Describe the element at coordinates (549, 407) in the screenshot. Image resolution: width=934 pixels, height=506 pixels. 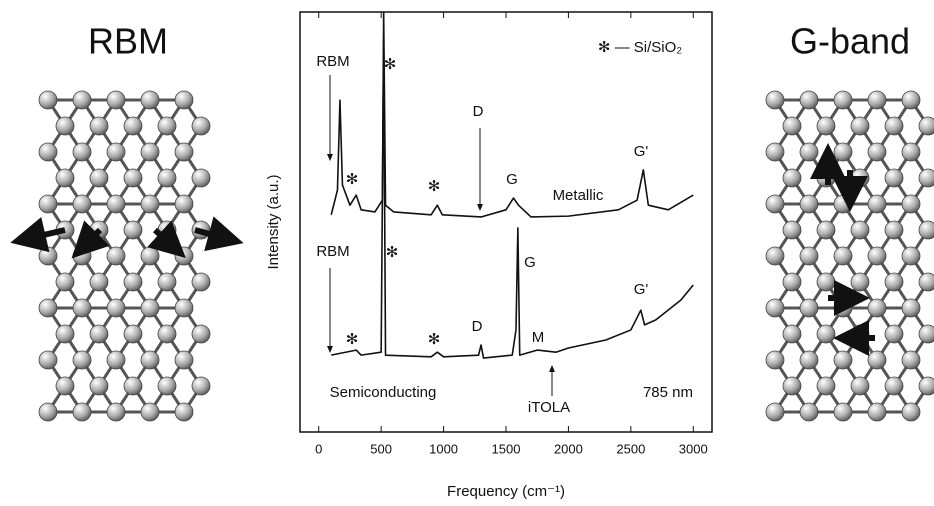
I see `annotation: iTOLA` at that location.